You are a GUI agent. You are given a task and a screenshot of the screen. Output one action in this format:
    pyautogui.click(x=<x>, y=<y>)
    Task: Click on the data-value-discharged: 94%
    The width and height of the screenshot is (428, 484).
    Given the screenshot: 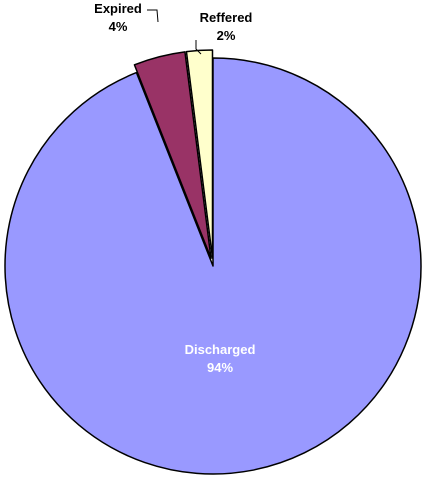 What is the action you would take?
    pyautogui.click(x=220, y=367)
    